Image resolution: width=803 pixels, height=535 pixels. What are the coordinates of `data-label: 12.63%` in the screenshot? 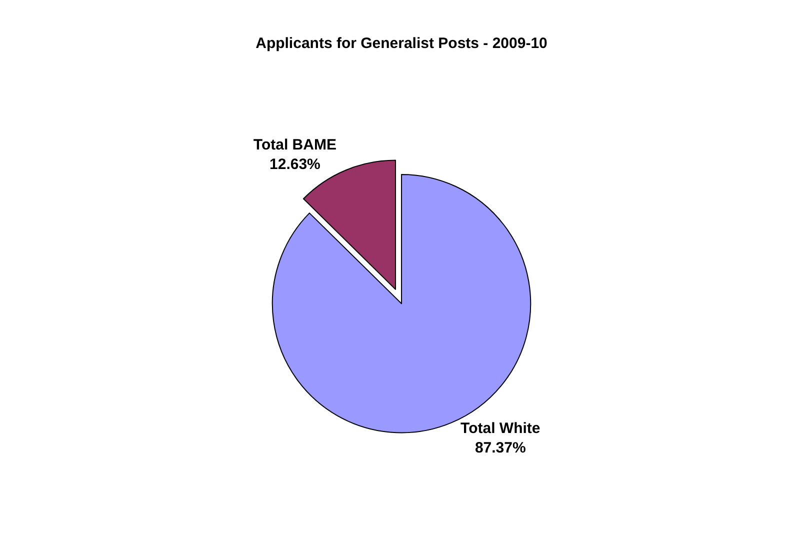 It's located at (295, 164).